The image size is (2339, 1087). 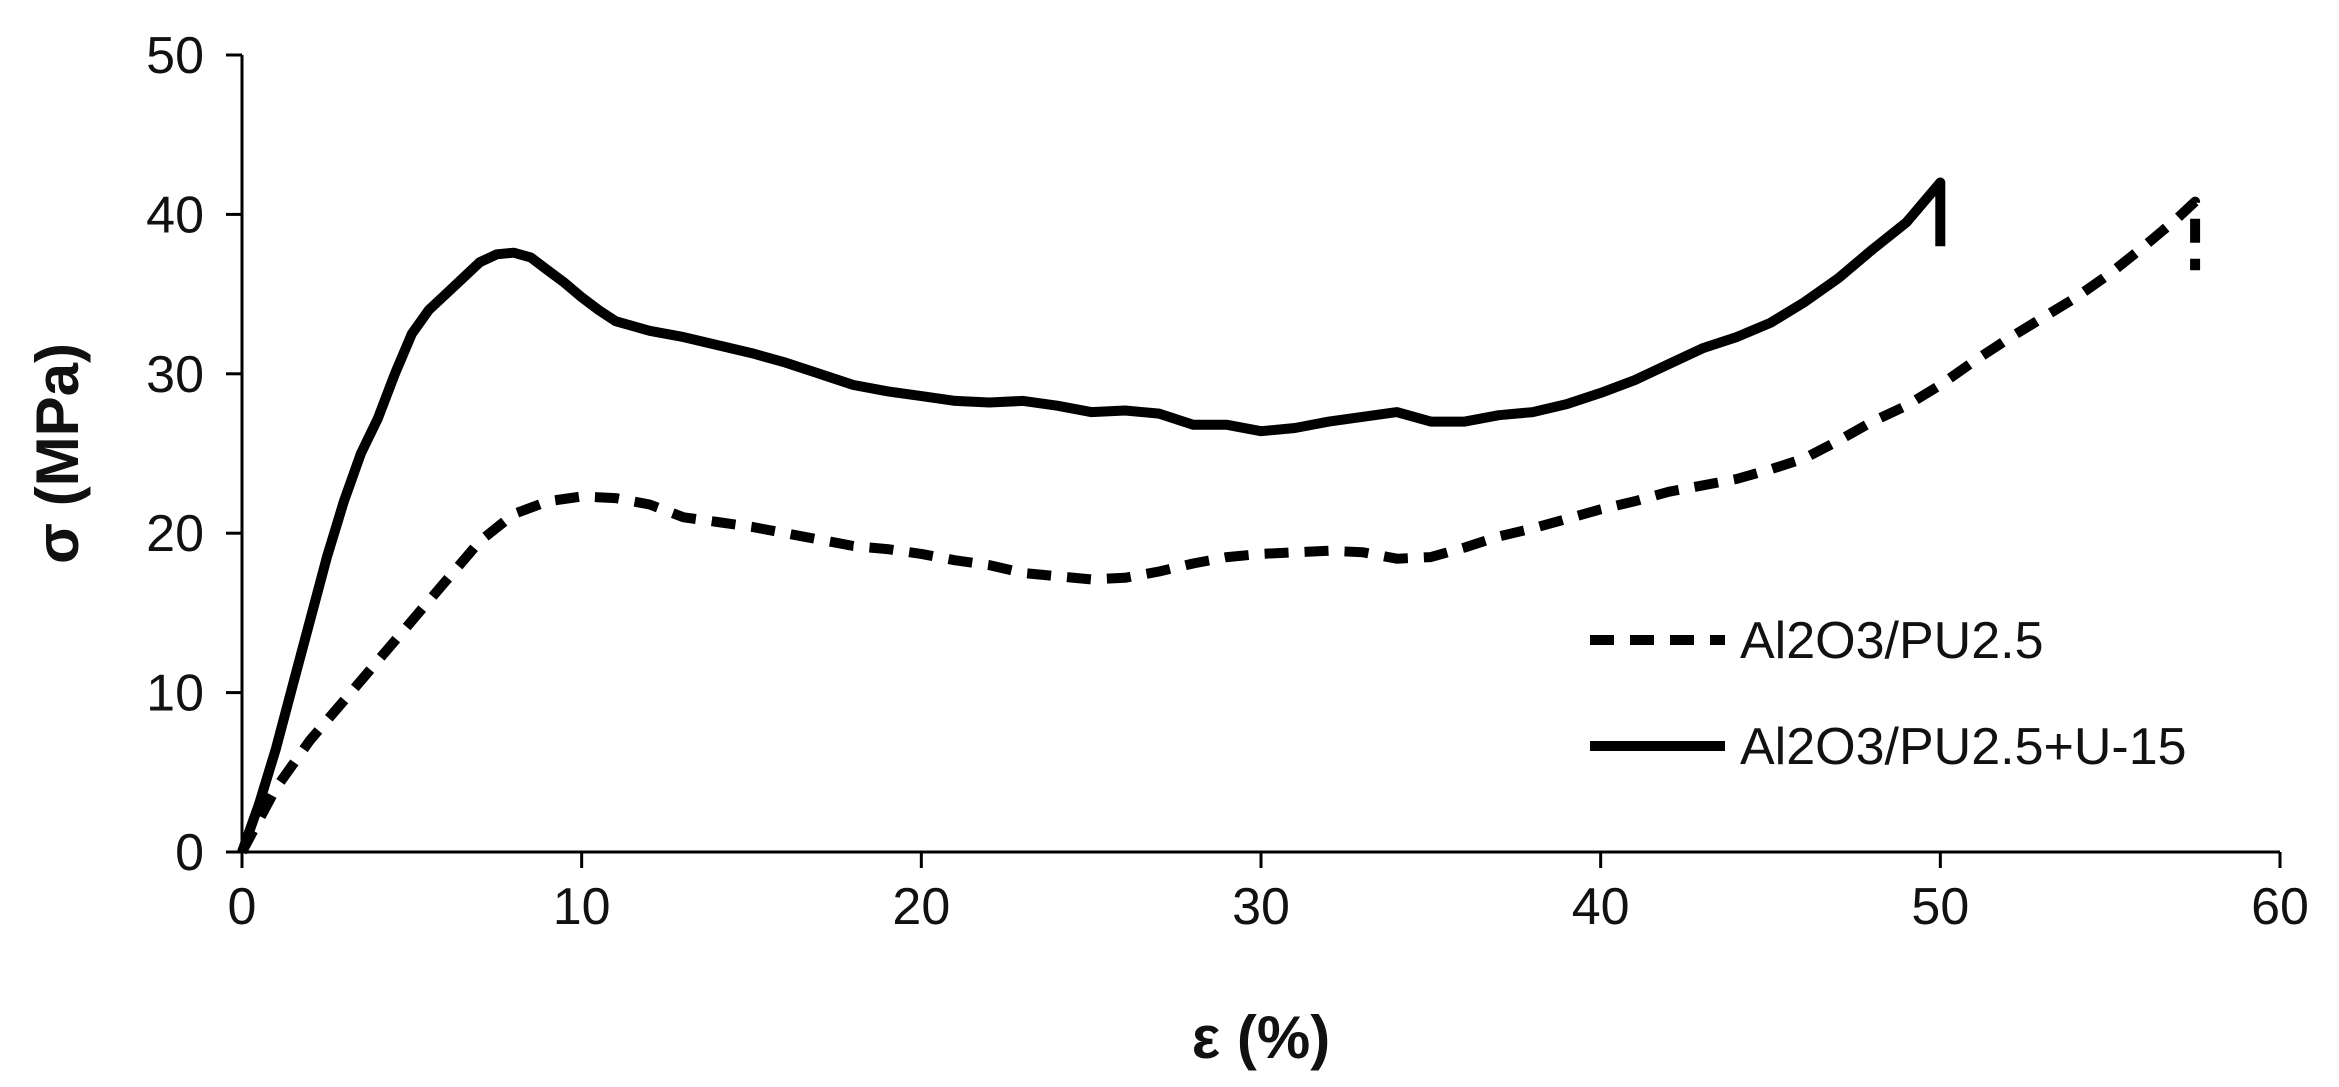 I want to click on y-tick-label: 10, so click(x=175, y=694).